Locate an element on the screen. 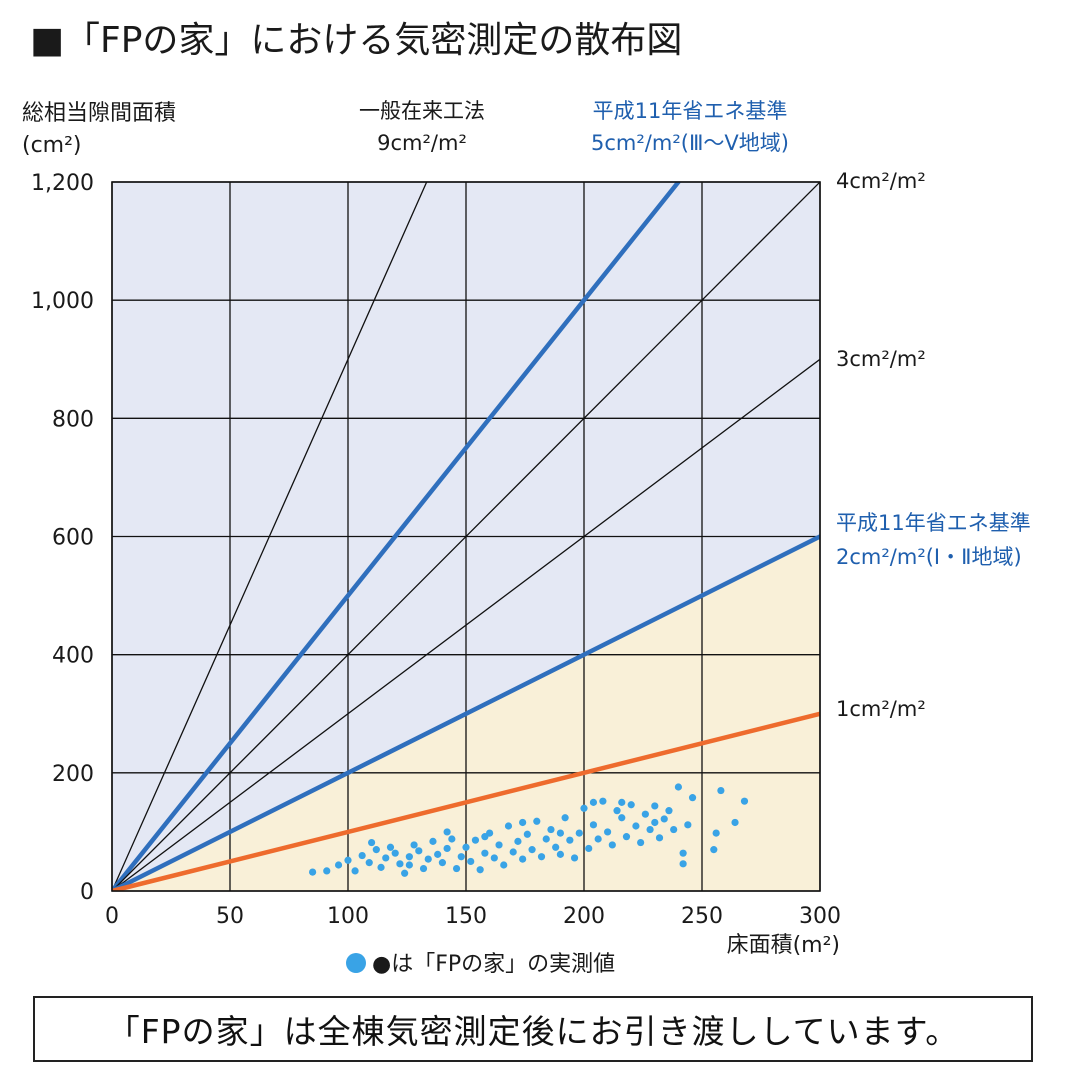 This screenshot has height=1080, width=1089. x-axis-title: 床面積(m²) is located at coordinates (783, 945).